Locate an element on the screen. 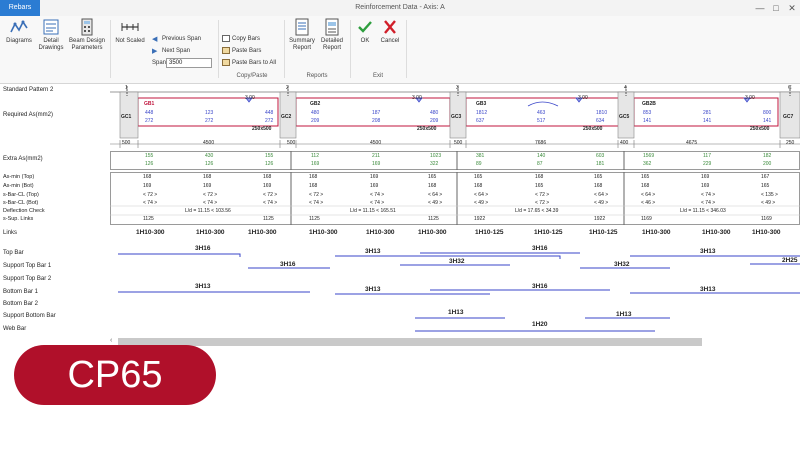  diagrams-button: Diagrams is located at coordinates (19, 31).